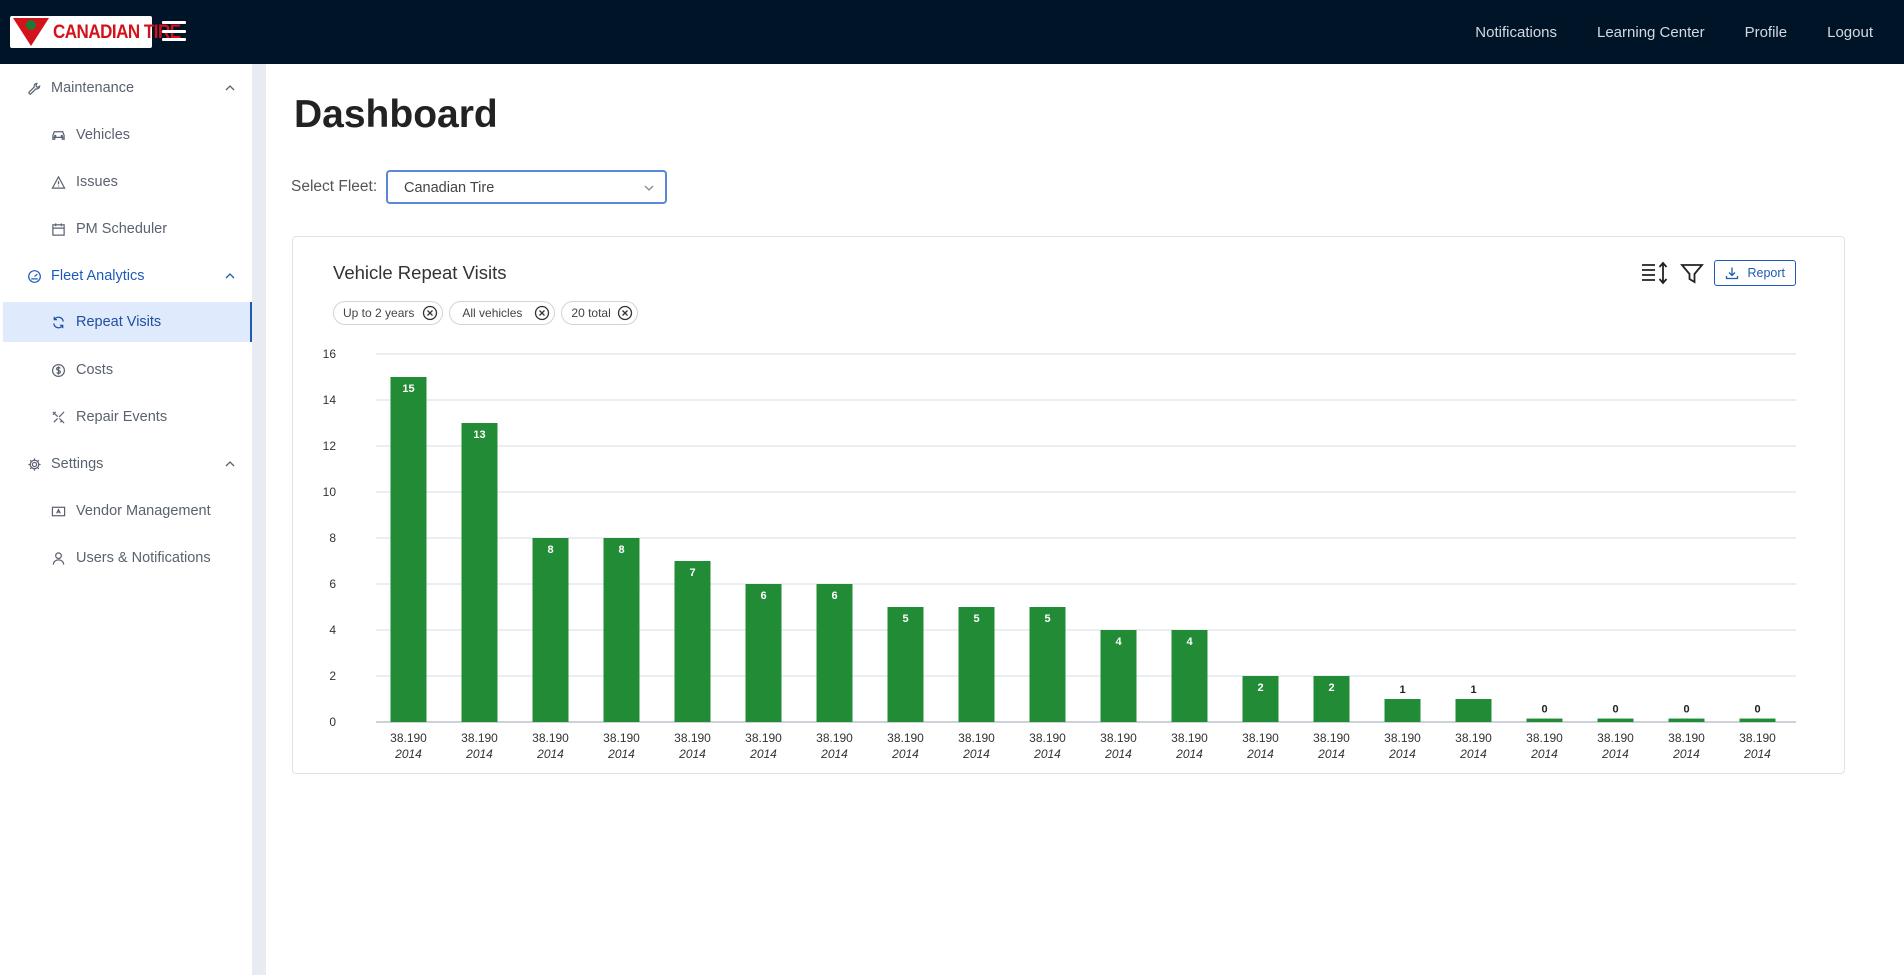 The height and width of the screenshot is (975, 1904). I want to click on y-tick-label: 10, so click(330, 492).